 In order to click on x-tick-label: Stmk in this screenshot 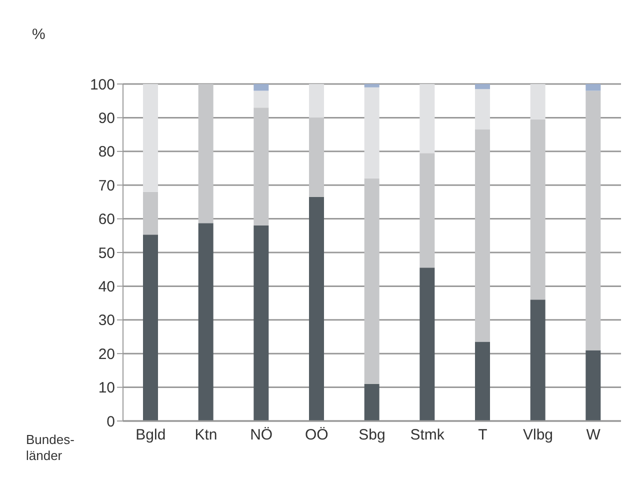, I will do `click(427, 435)`.